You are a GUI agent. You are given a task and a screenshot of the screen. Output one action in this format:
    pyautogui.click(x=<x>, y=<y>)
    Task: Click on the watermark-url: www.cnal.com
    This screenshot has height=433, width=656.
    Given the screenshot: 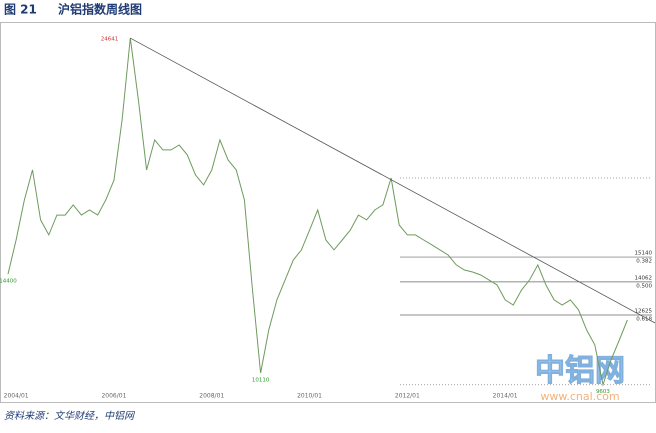 What is the action you would take?
    pyautogui.click(x=579, y=396)
    